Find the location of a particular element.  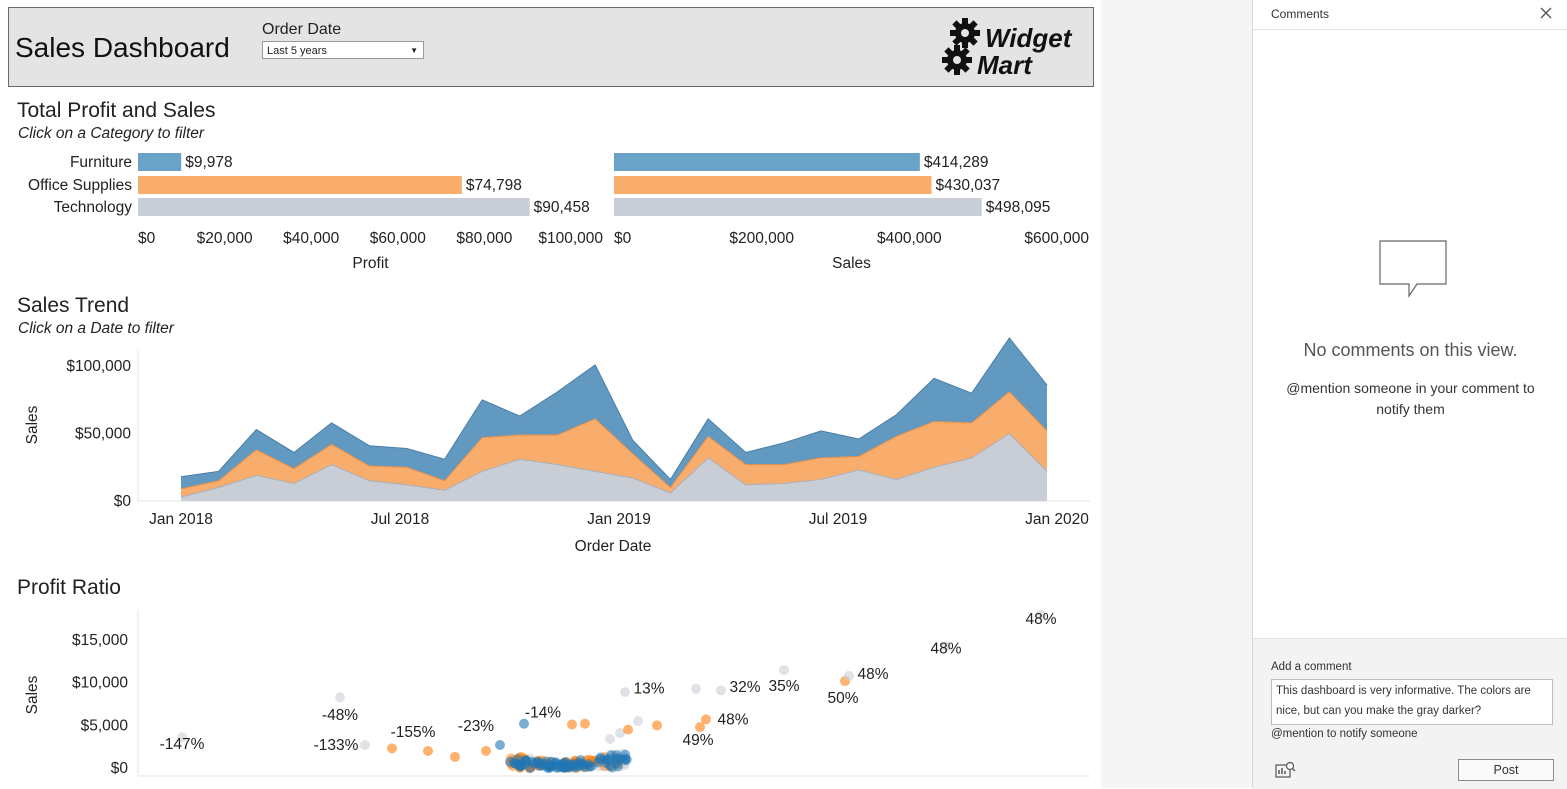

x-tick-label: $80,000 is located at coordinates (484, 238).